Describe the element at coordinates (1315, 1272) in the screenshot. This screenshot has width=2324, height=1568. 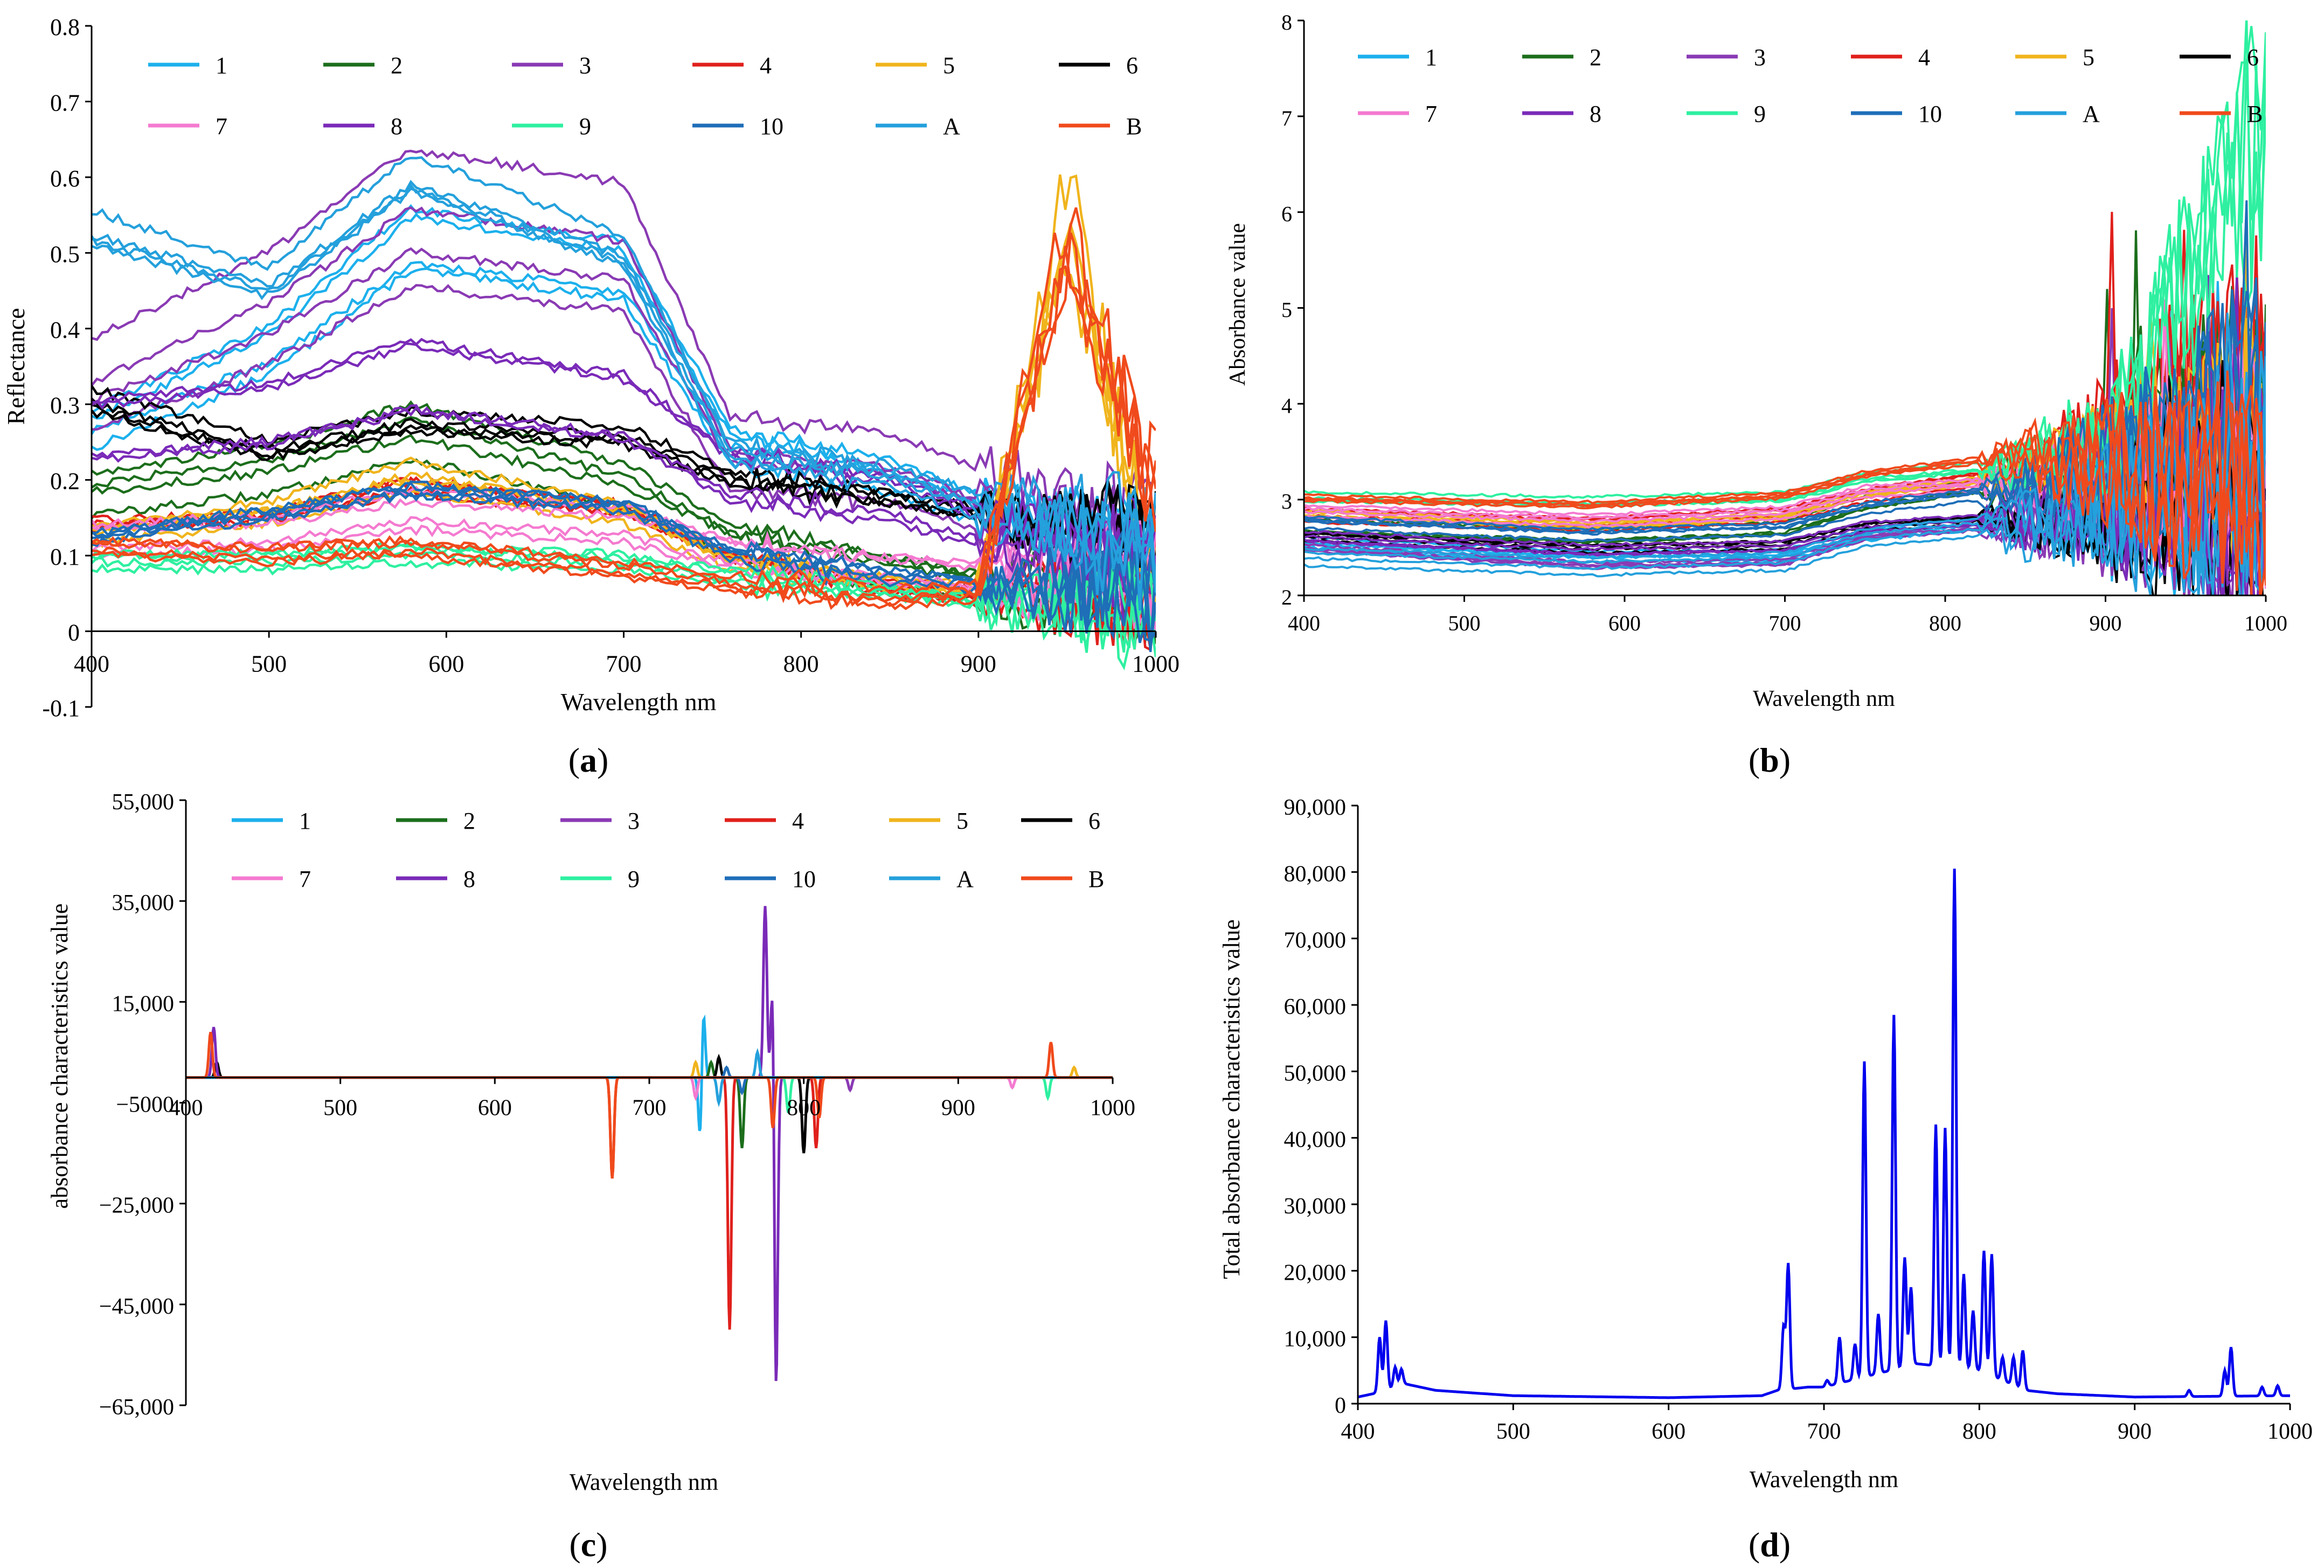
I see `y-tick-label: 20,000` at that location.